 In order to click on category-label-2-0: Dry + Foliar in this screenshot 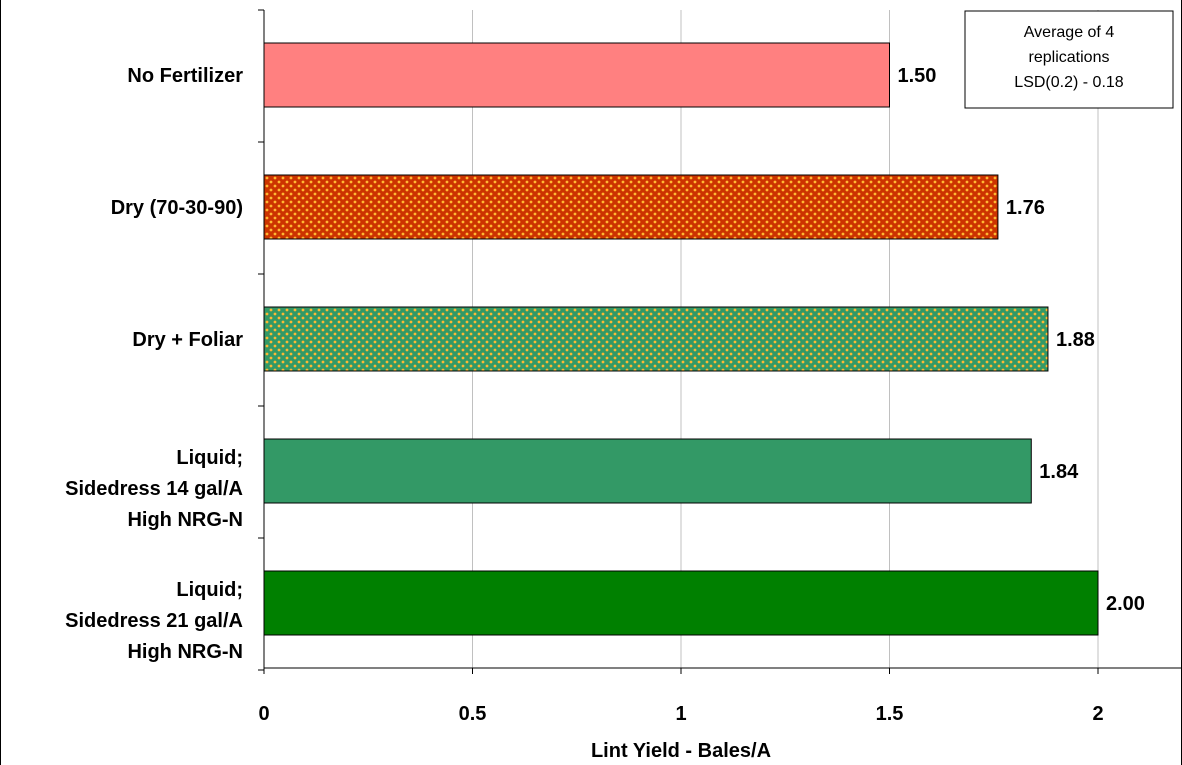, I will do `click(187, 340)`.